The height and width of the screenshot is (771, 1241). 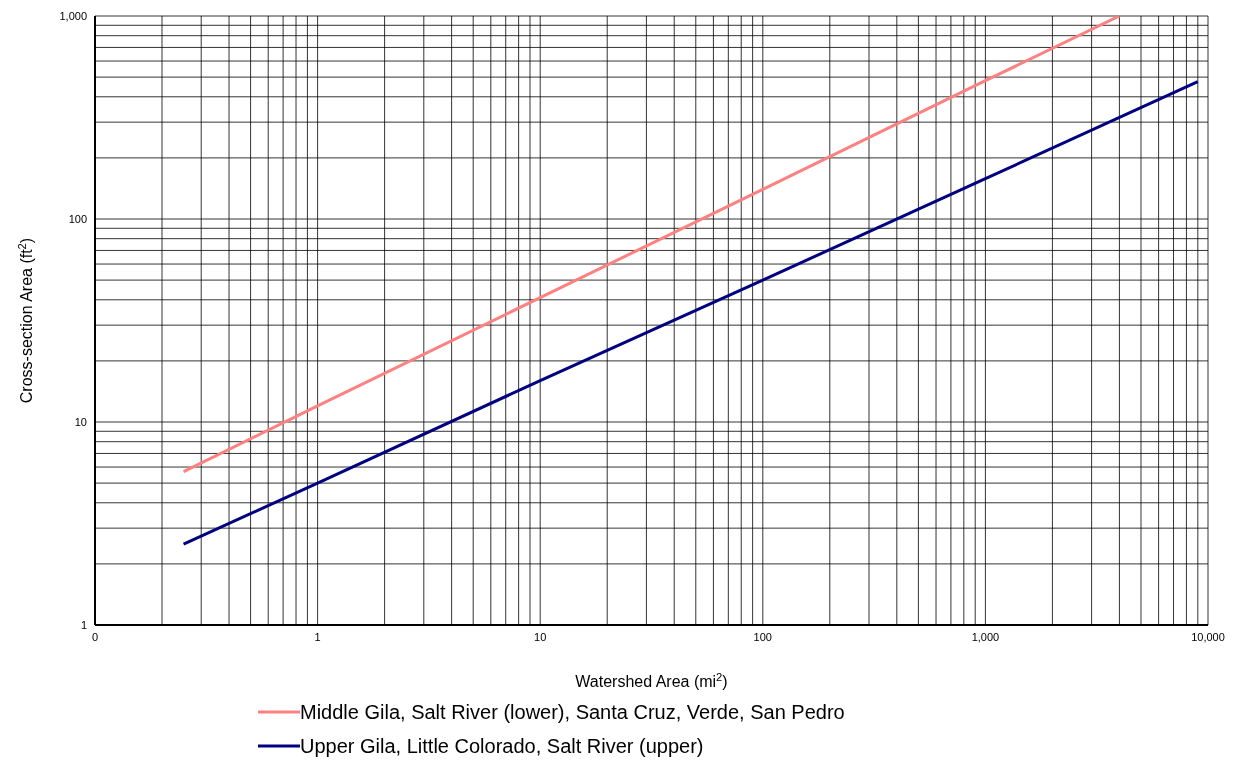 I want to click on y-tick-label: 1, so click(x=83, y=624).